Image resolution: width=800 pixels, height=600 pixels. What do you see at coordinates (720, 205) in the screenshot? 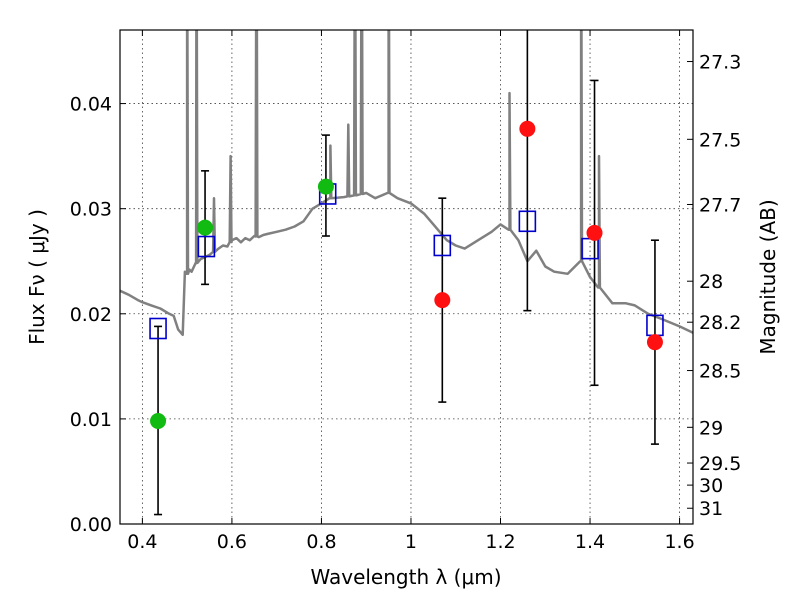
I see `right-tick-label: 27.7` at bounding box center [720, 205].